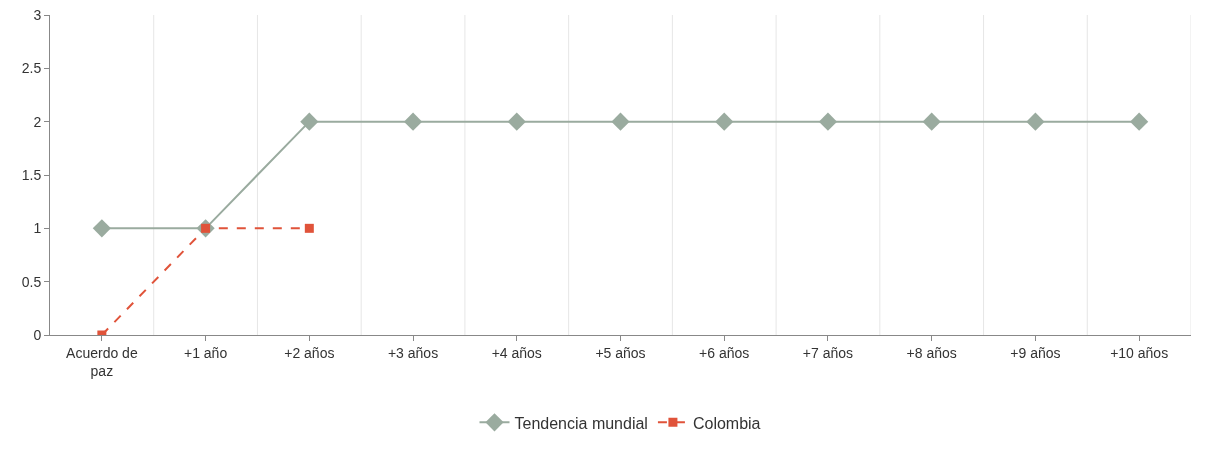 The height and width of the screenshot is (451, 1206). Describe the element at coordinates (581, 423) in the screenshot. I see `legend-label: Tendencia mundial` at that location.